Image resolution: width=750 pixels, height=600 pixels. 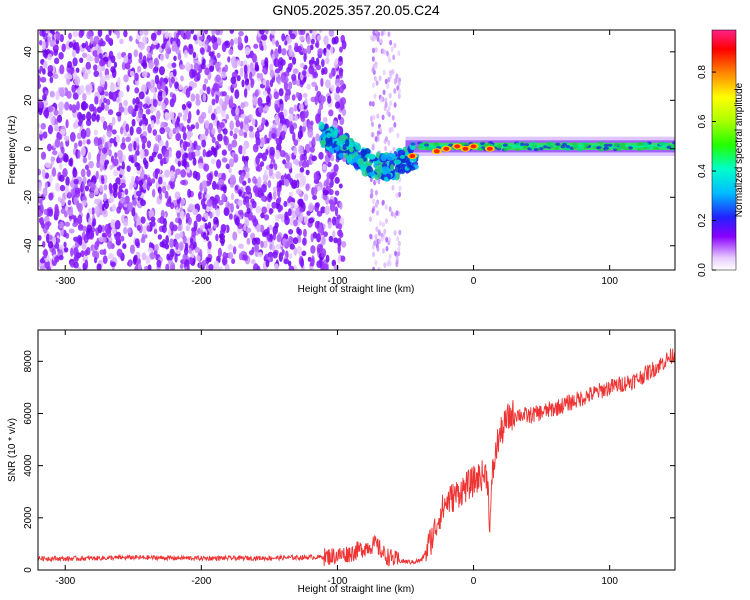 I want to click on snr-x-tick-label: 0, so click(x=474, y=581).